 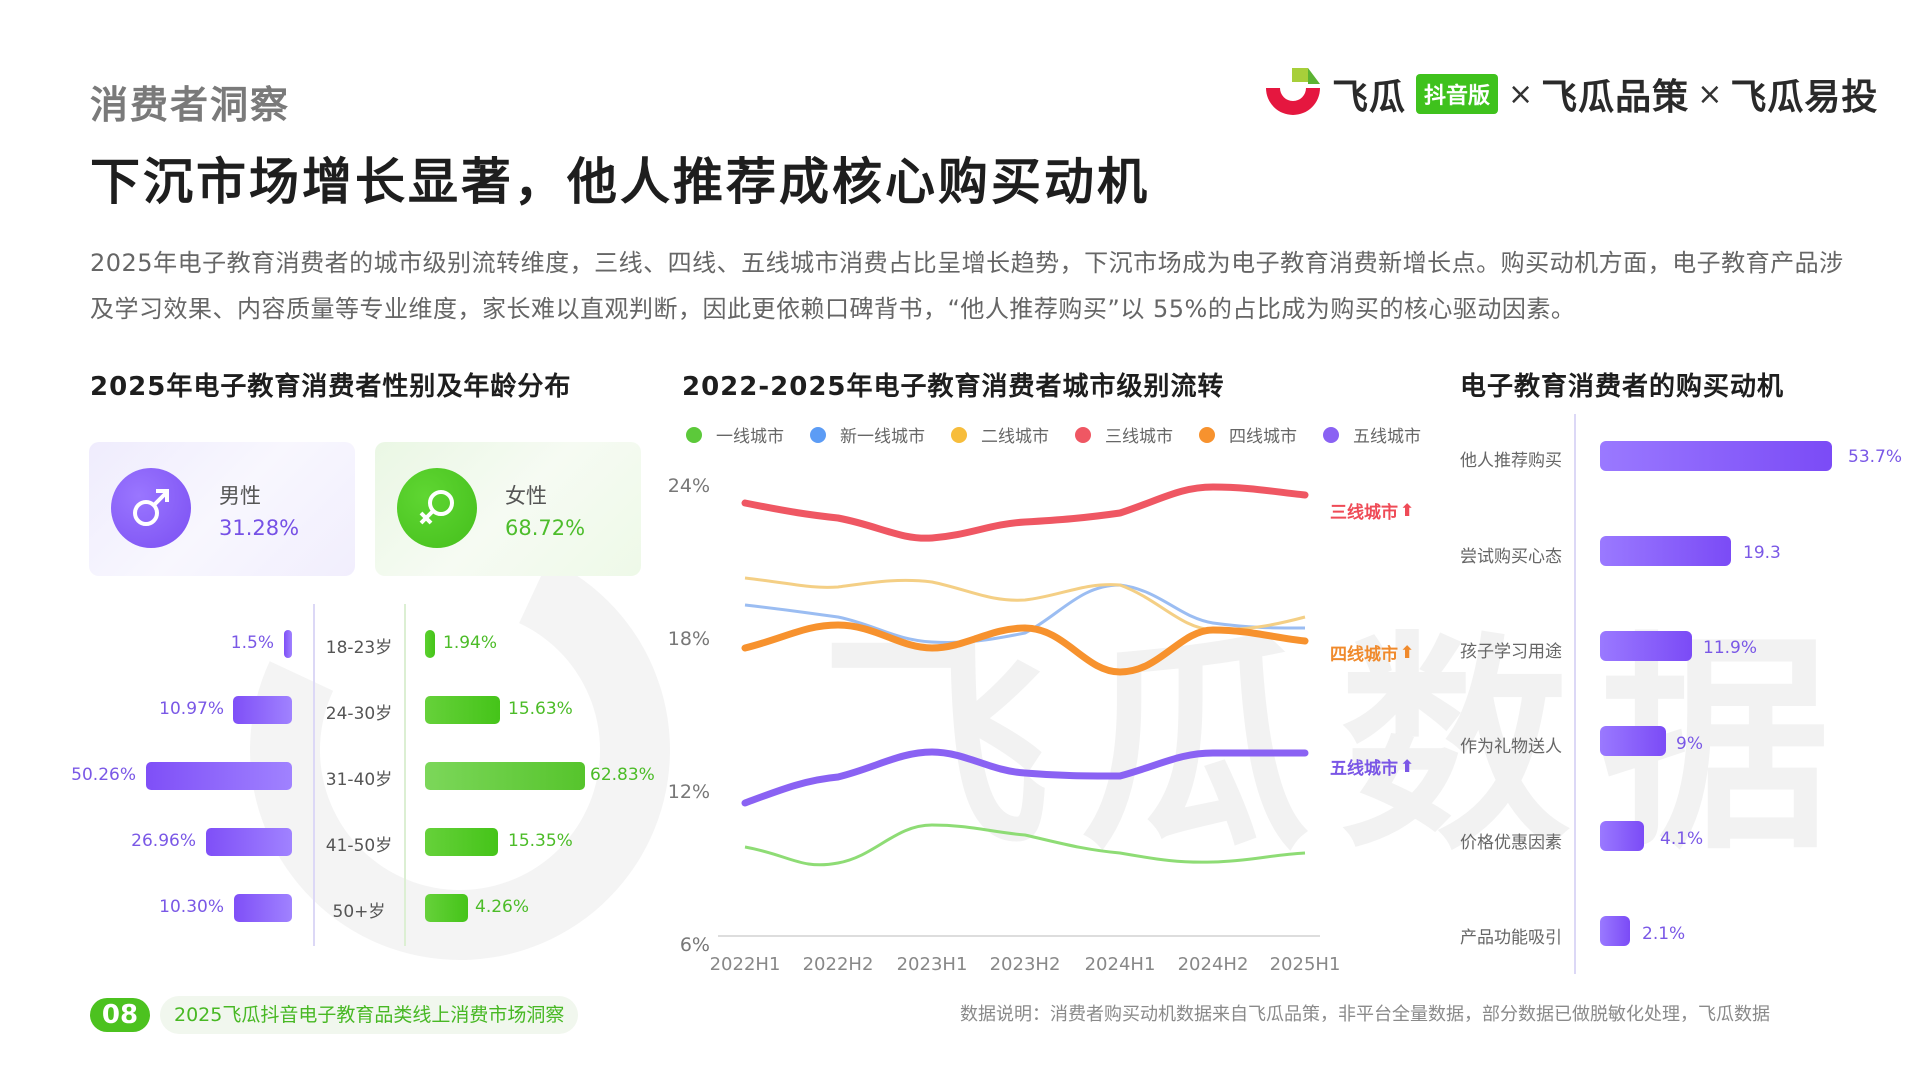 I want to click on motivation-label: 作为礼物送人, so click(x=1511, y=747).